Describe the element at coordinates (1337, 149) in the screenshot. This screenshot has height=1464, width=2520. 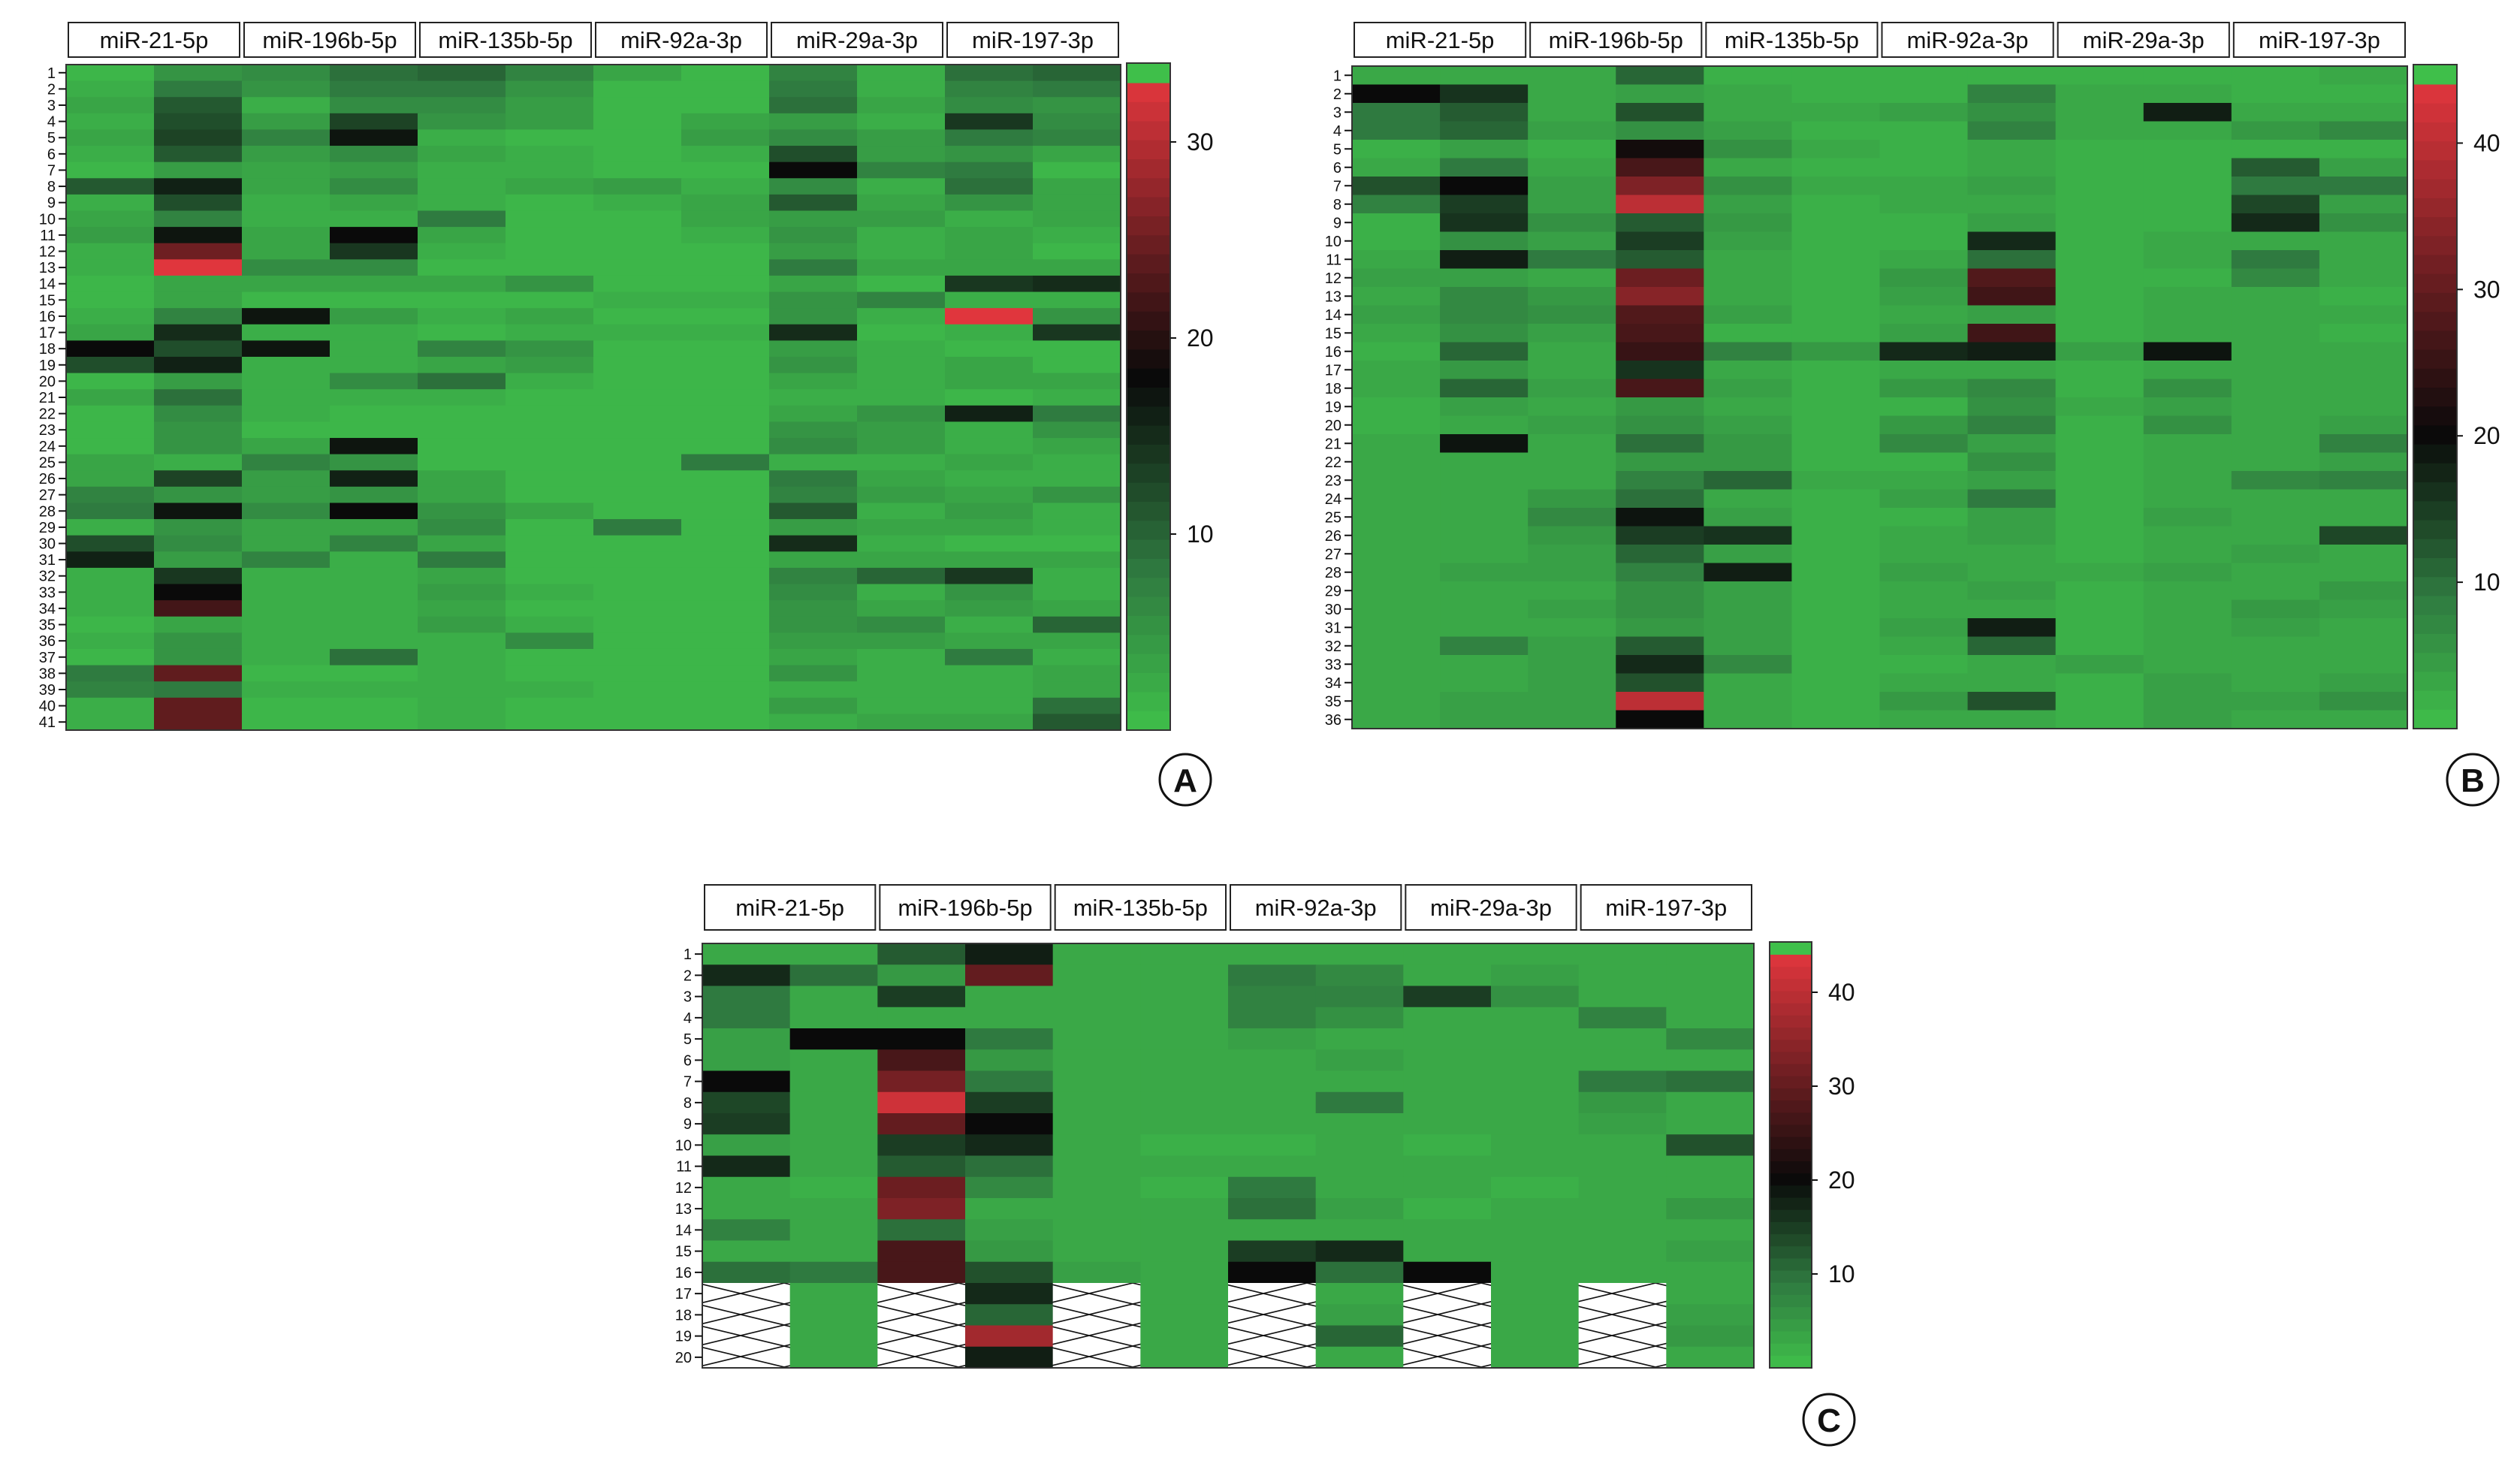
I see `row-label: 5` at that location.